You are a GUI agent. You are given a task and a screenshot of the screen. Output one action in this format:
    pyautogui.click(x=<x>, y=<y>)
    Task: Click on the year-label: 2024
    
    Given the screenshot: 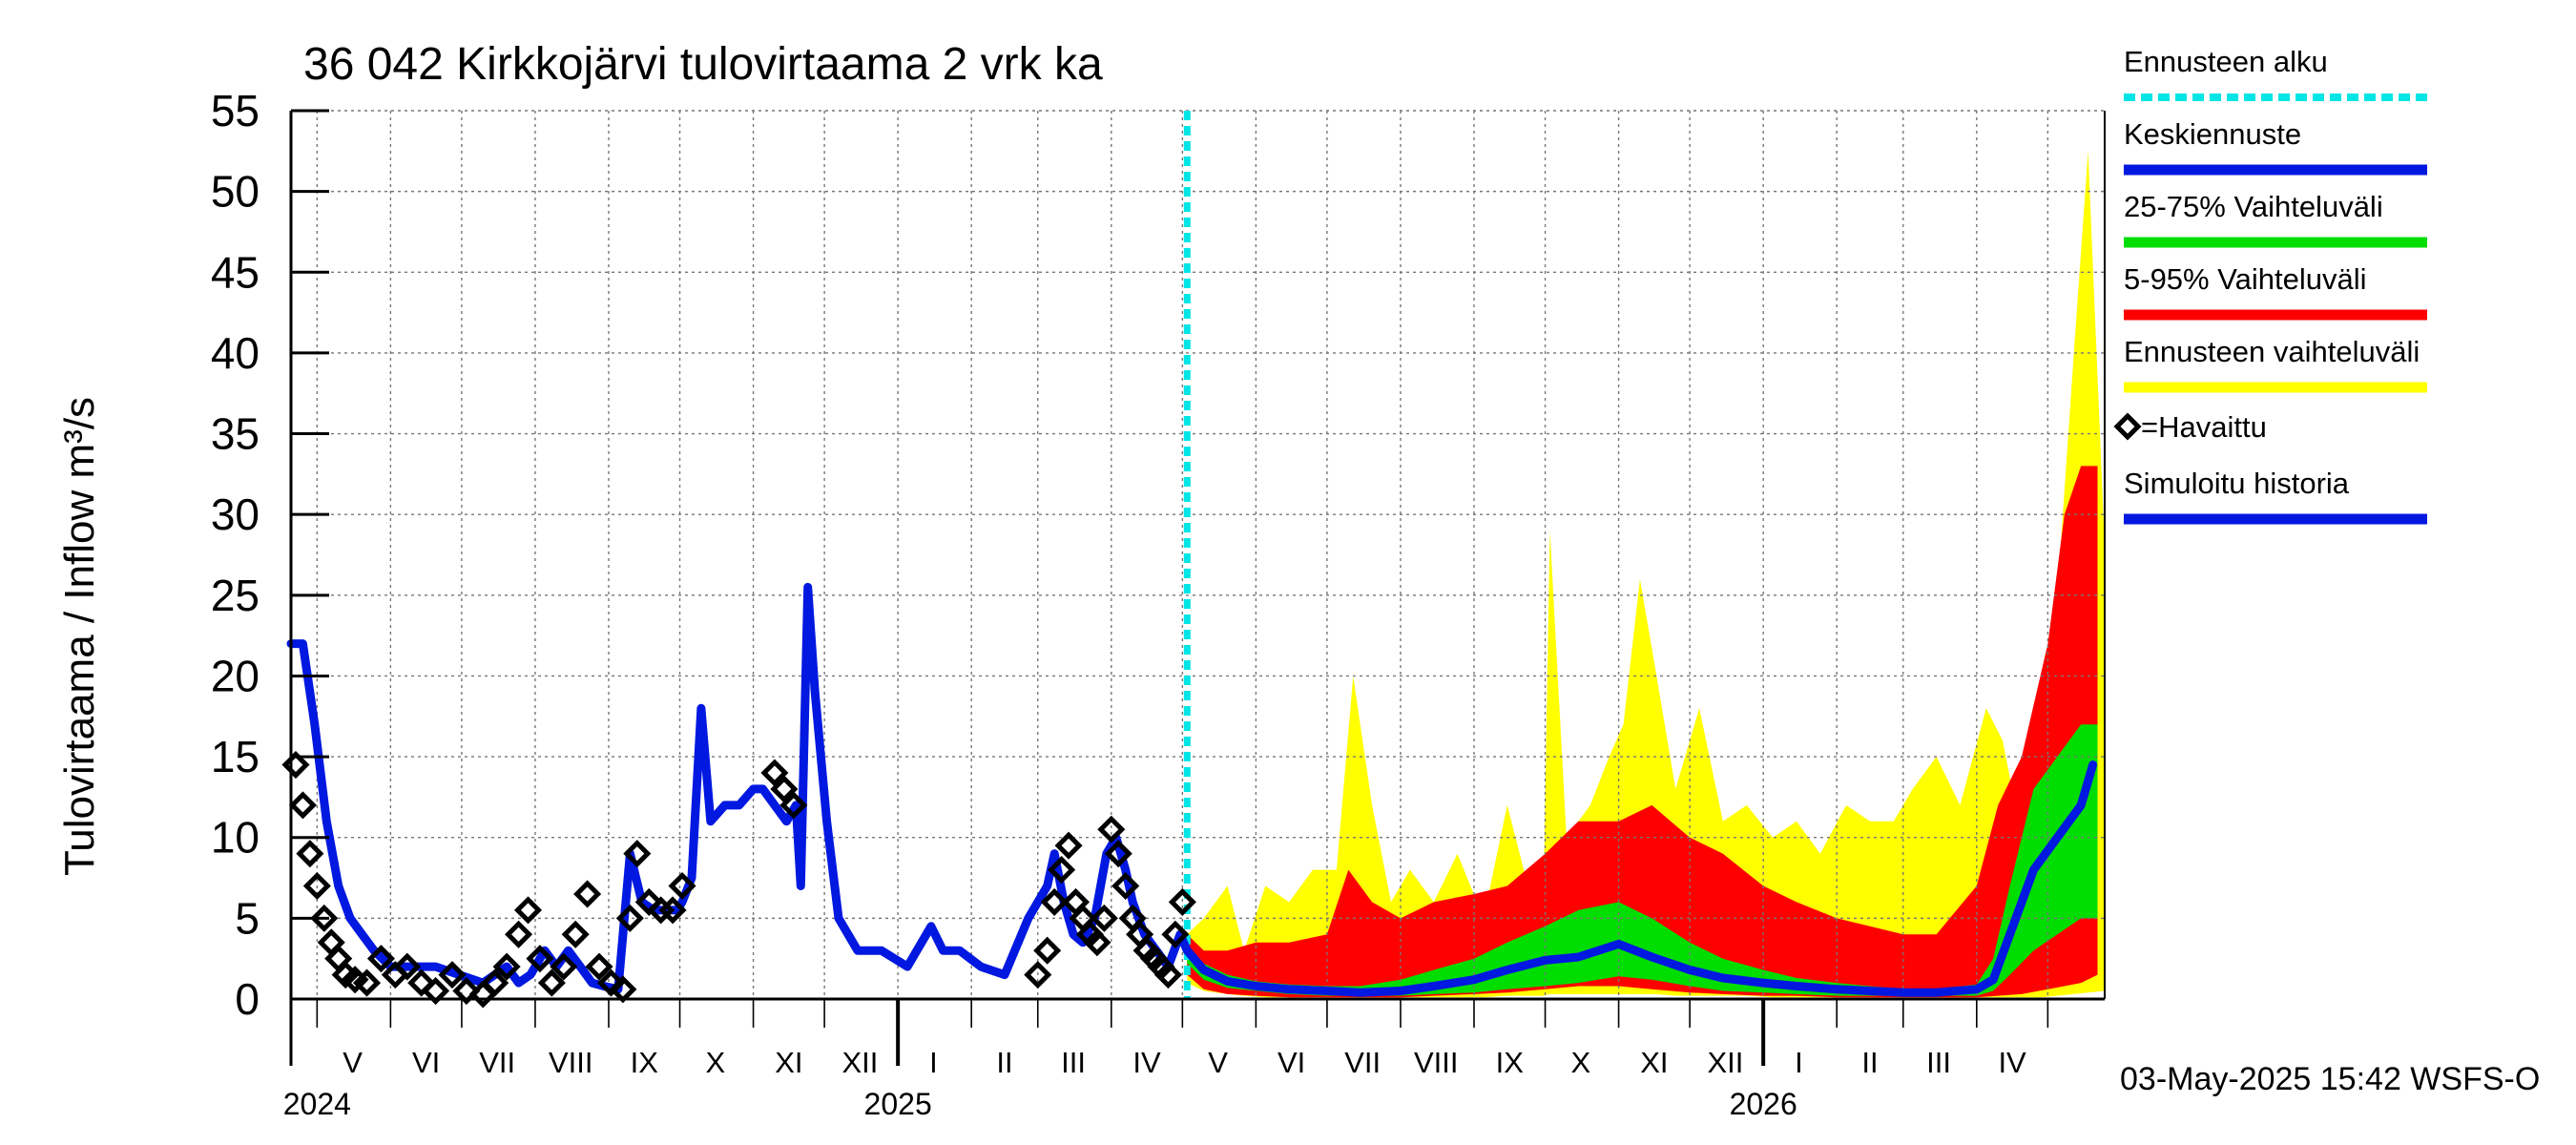 What is the action you would take?
    pyautogui.click(x=317, y=1104)
    